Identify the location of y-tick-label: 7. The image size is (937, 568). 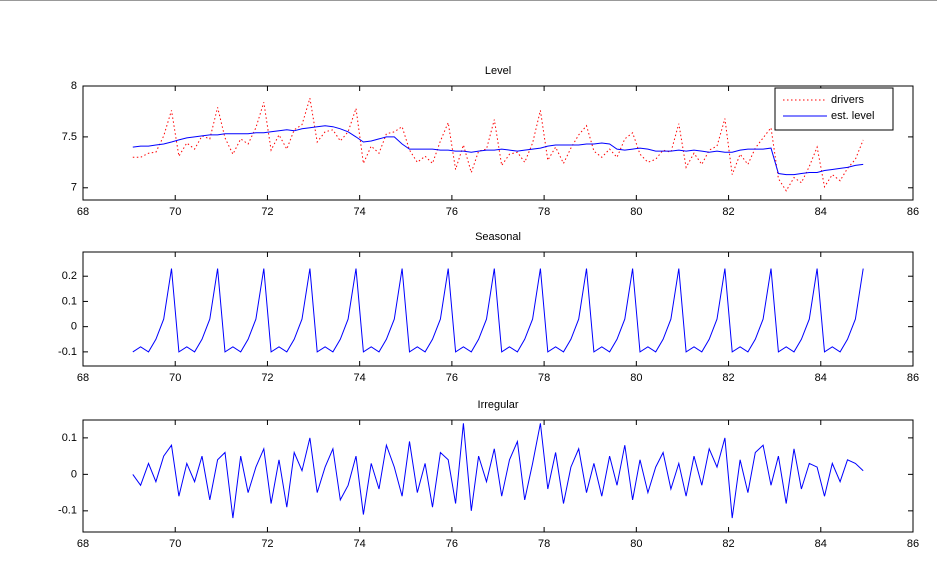
(74, 188).